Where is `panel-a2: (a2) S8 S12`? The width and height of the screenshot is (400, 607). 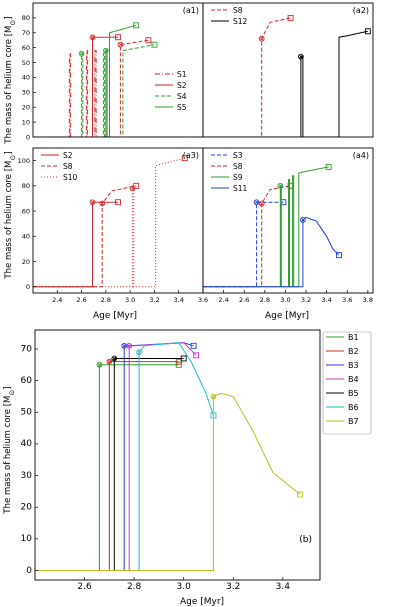 panel-a2: (a2) S8 S12 is located at coordinates (288, 70).